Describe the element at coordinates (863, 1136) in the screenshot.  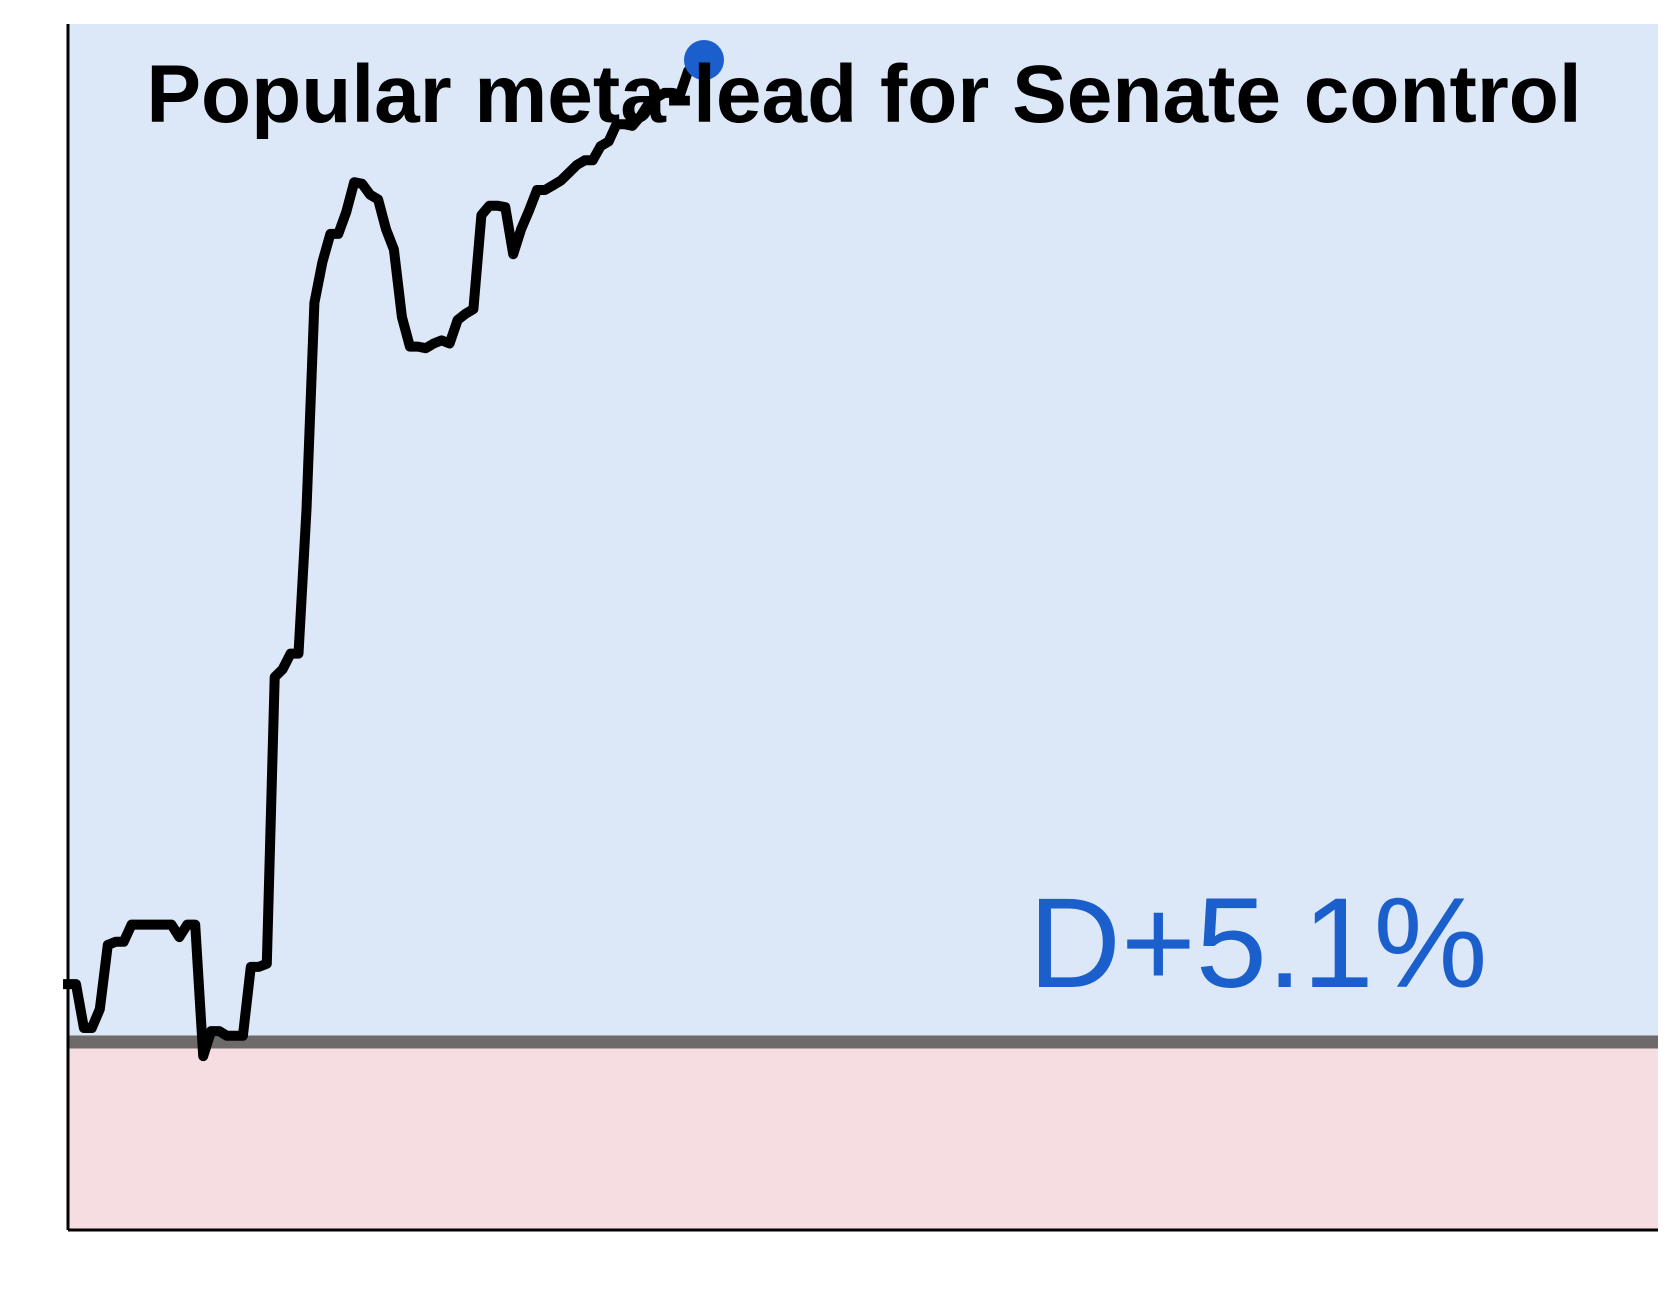
I see `republican-region` at that location.